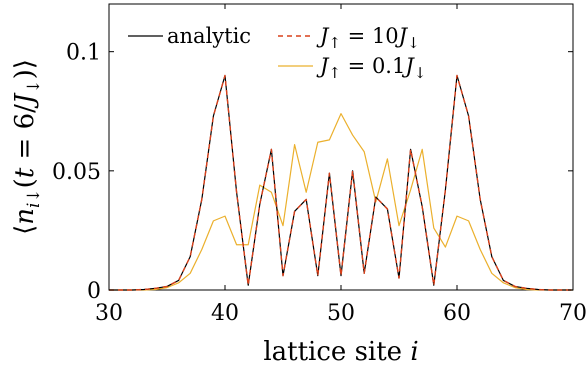 Image resolution: width=586 pixels, height=369 pixels. What do you see at coordinates (572, 313) in the screenshot?
I see `x-tick-label: 70` at bounding box center [572, 313].